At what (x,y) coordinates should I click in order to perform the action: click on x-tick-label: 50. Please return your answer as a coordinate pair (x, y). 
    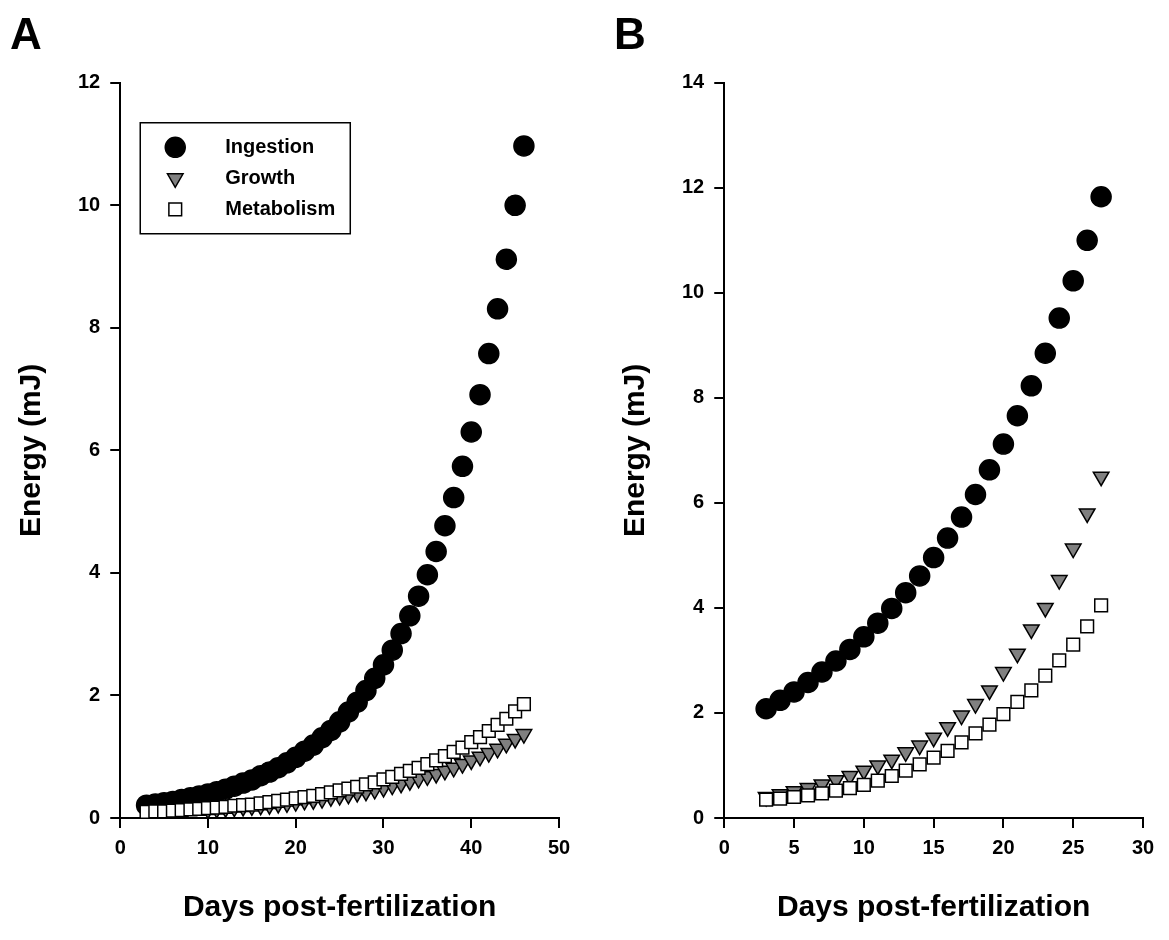
    Looking at the image, I should click on (559, 846).